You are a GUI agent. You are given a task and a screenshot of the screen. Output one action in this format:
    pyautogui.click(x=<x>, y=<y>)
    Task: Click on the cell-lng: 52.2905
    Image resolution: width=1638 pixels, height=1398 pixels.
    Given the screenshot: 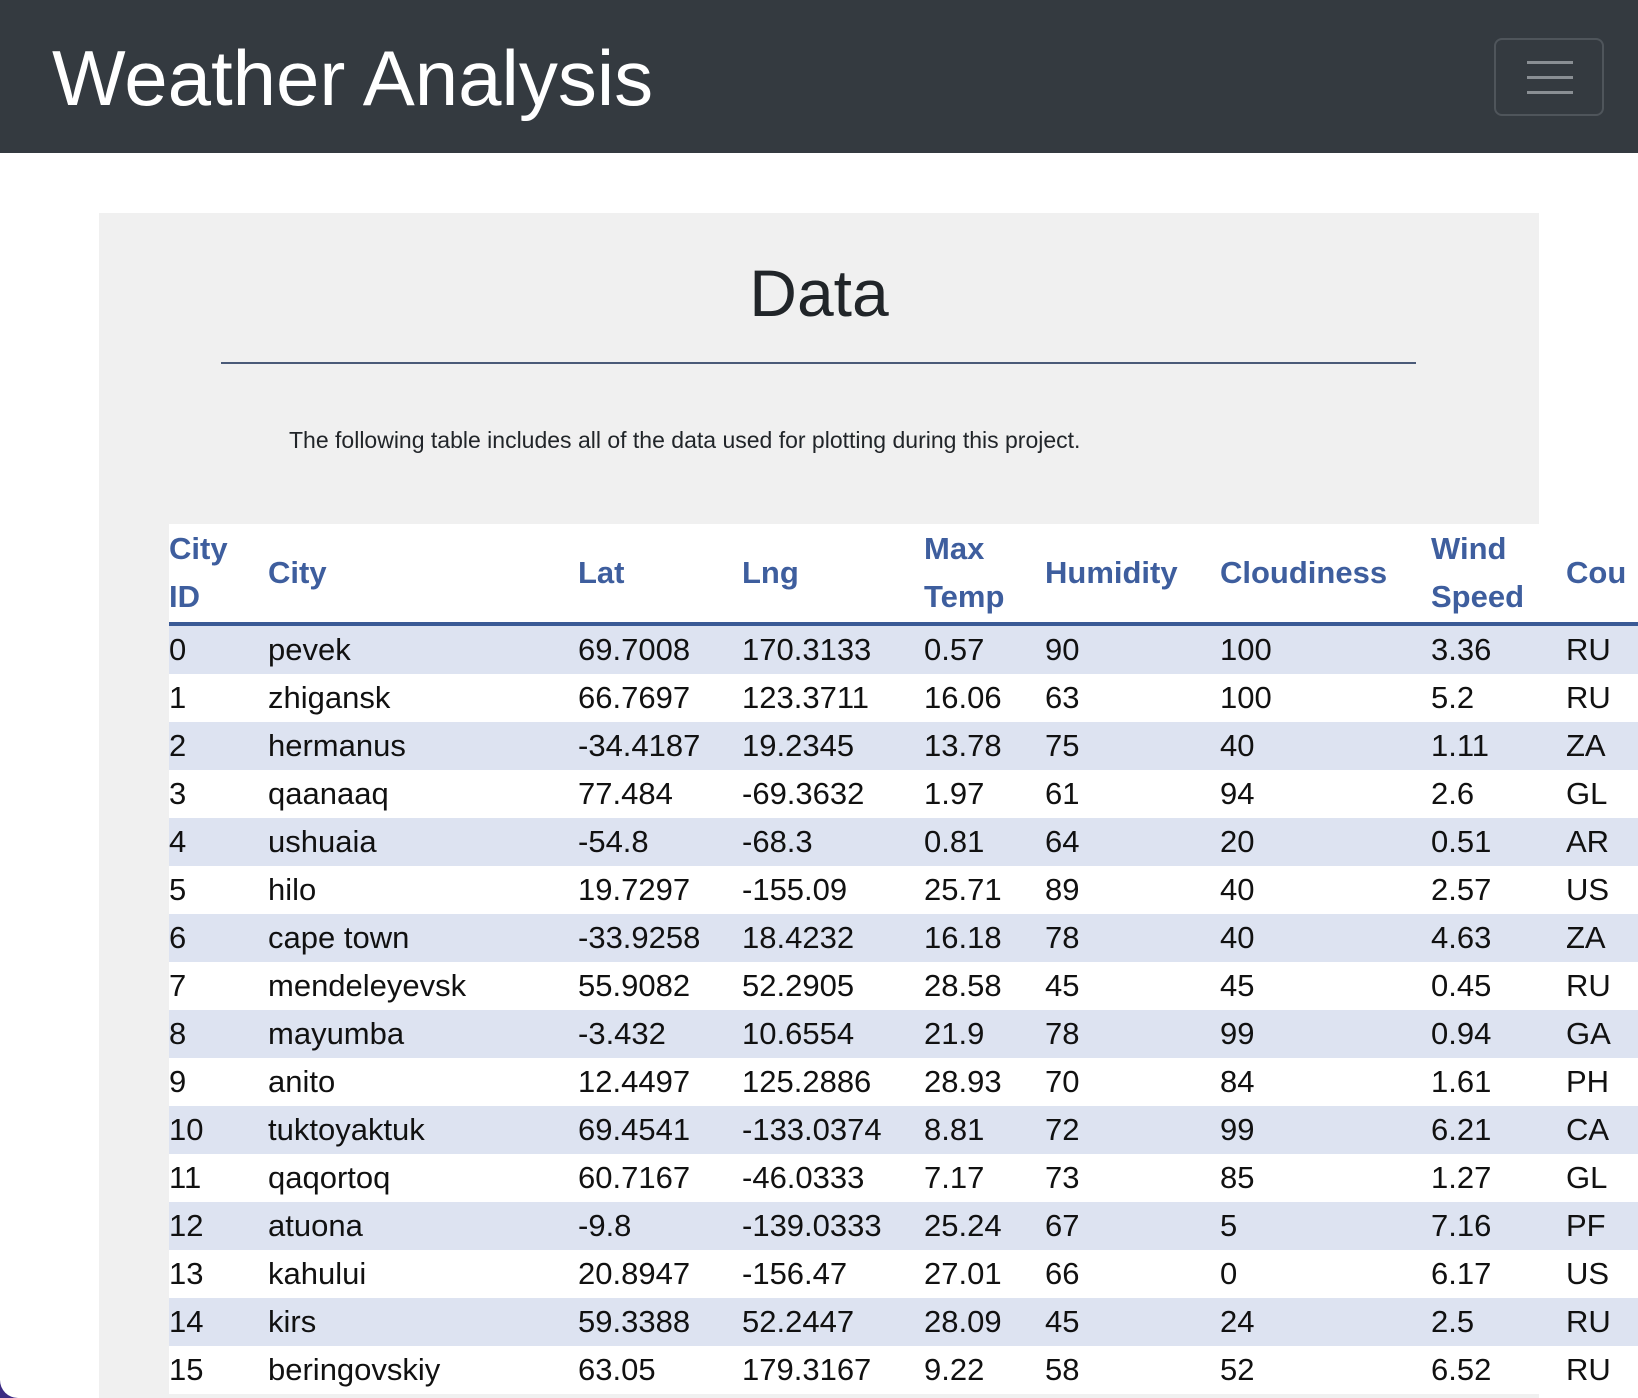 What is the action you would take?
    pyautogui.click(x=798, y=985)
    